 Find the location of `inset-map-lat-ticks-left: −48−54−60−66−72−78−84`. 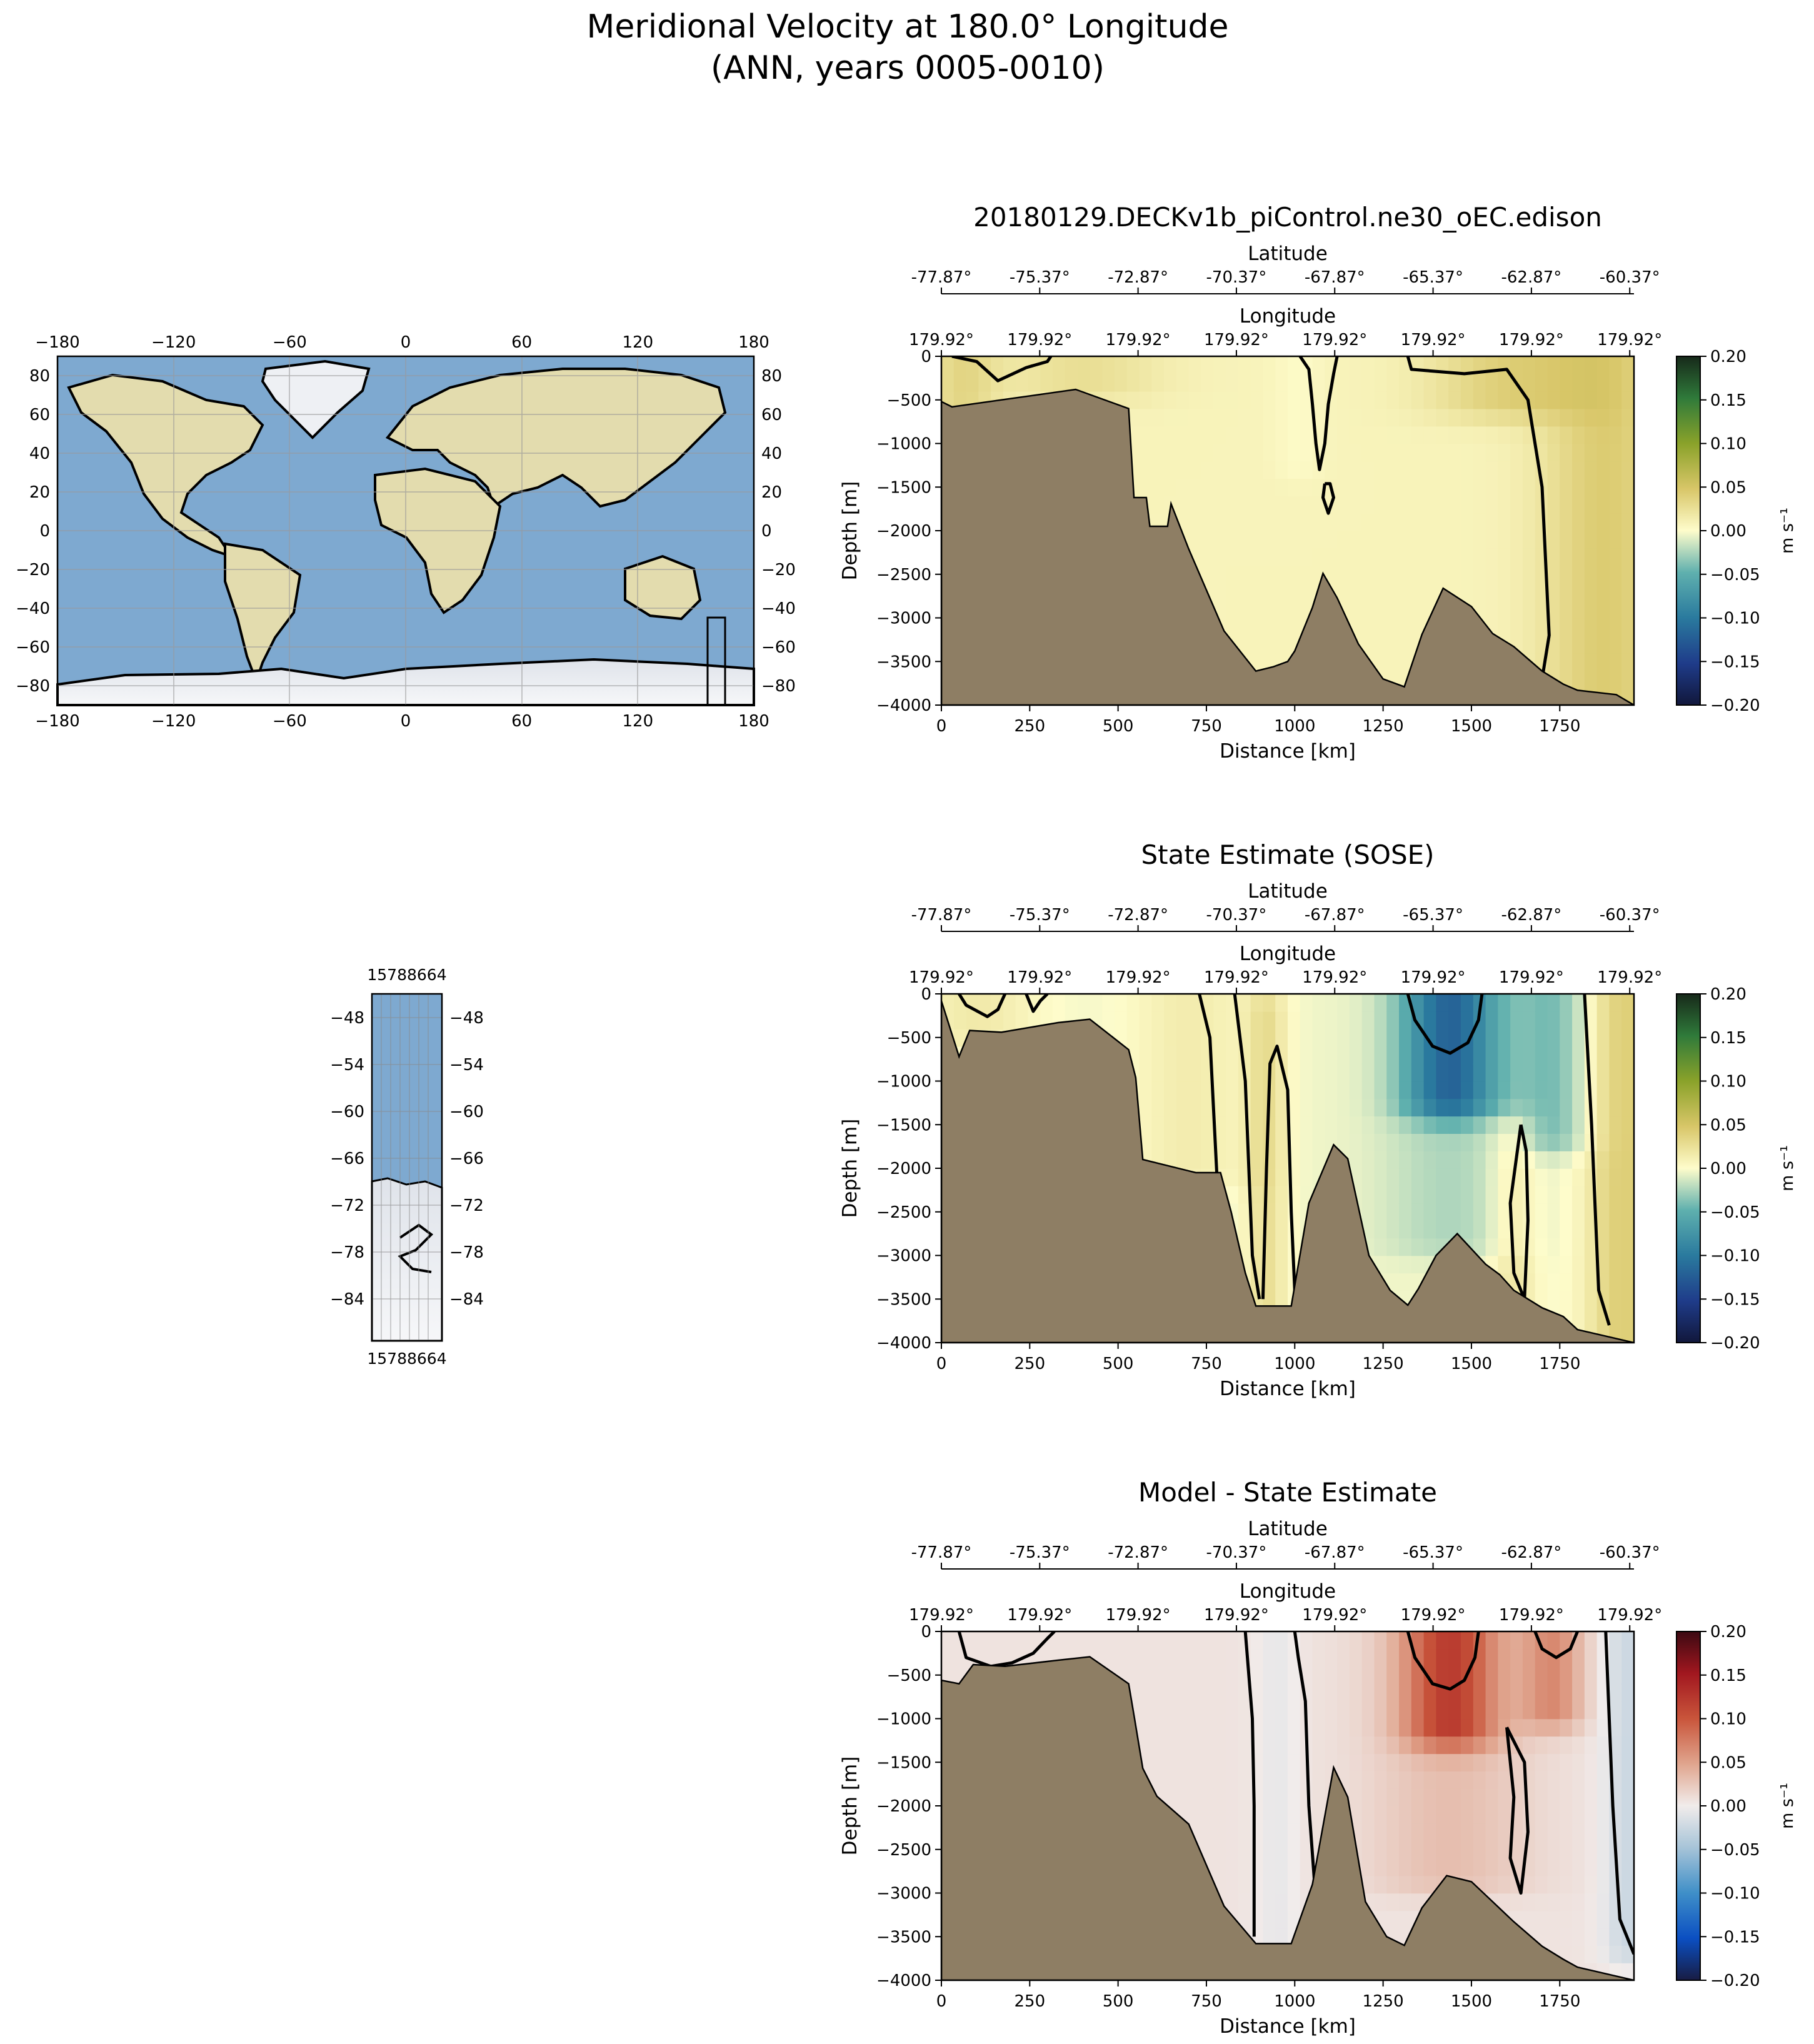

inset-map-lat-ticks-left: −48−54−60−66−72−78−84 is located at coordinates (347, 1159).